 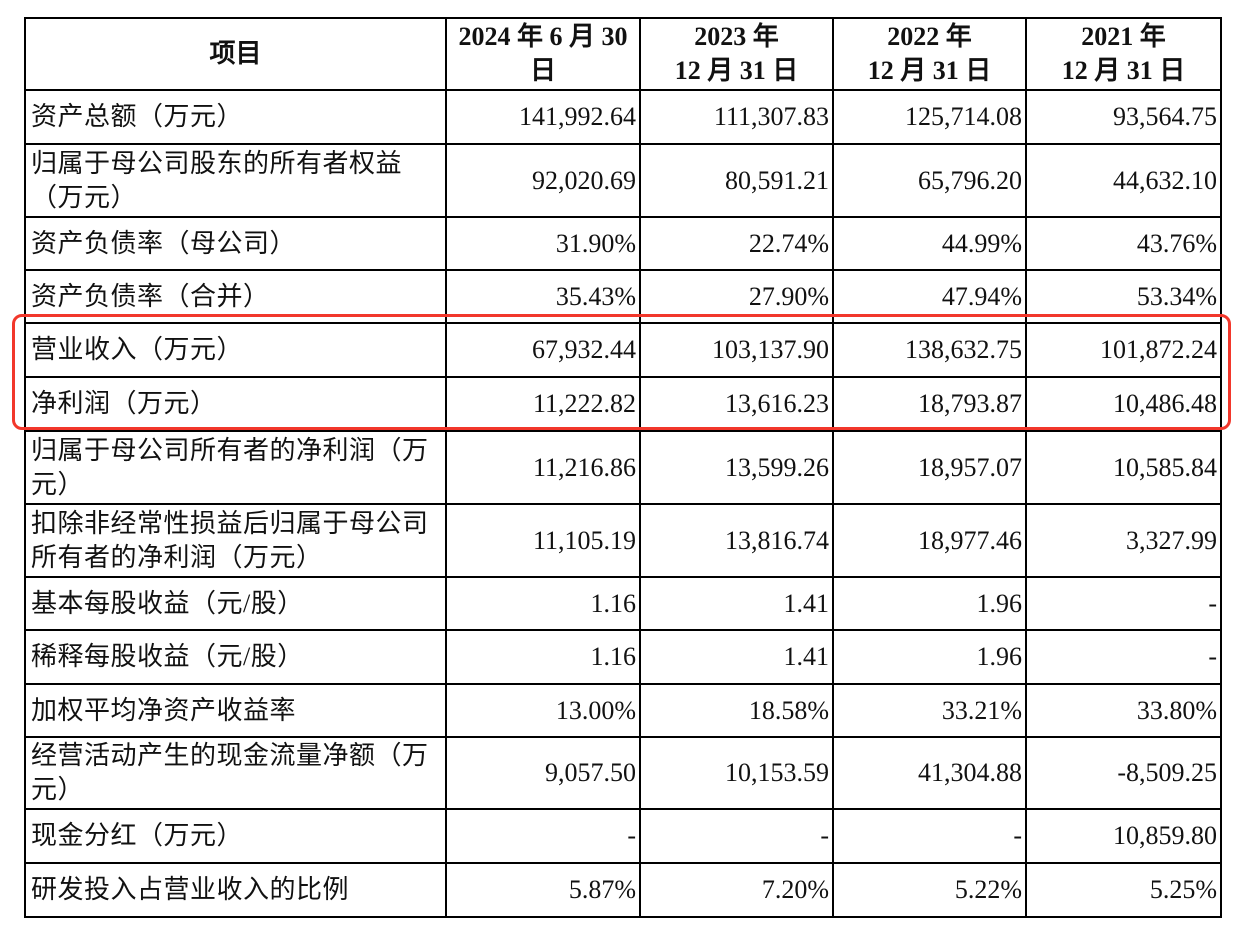 I want to click on row-label: 归属于母公司股东的所有者权益（万元）, so click(x=235, y=180).